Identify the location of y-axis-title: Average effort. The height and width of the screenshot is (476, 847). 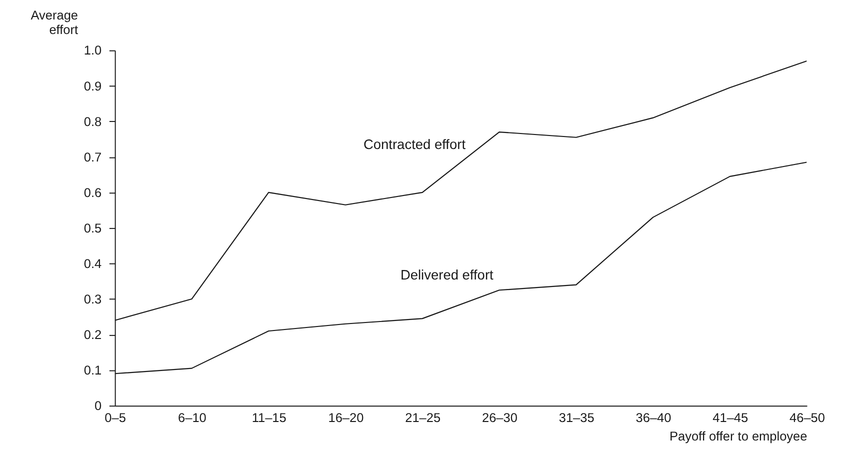
(54, 22).